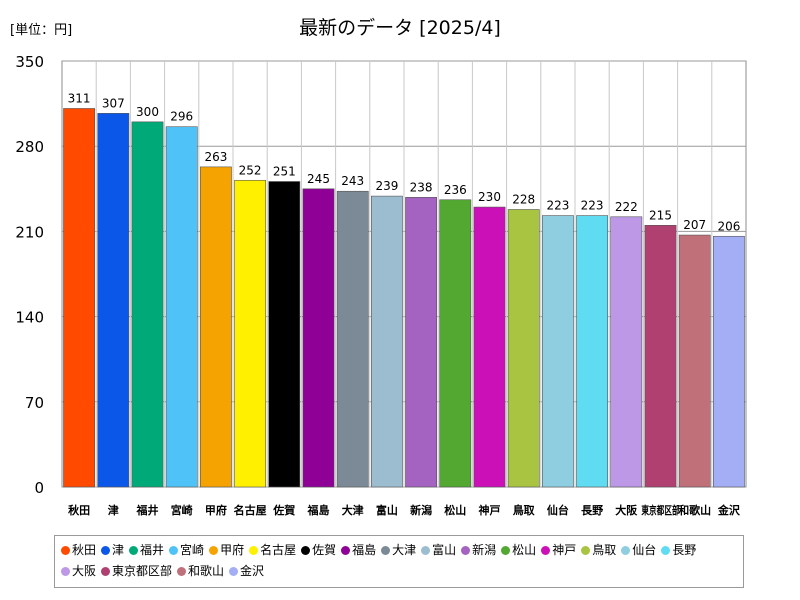 The height and width of the screenshot is (600, 800). Describe the element at coordinates (186, 550) in the screenshot. I see `legend-item: 宮崎` at that location.